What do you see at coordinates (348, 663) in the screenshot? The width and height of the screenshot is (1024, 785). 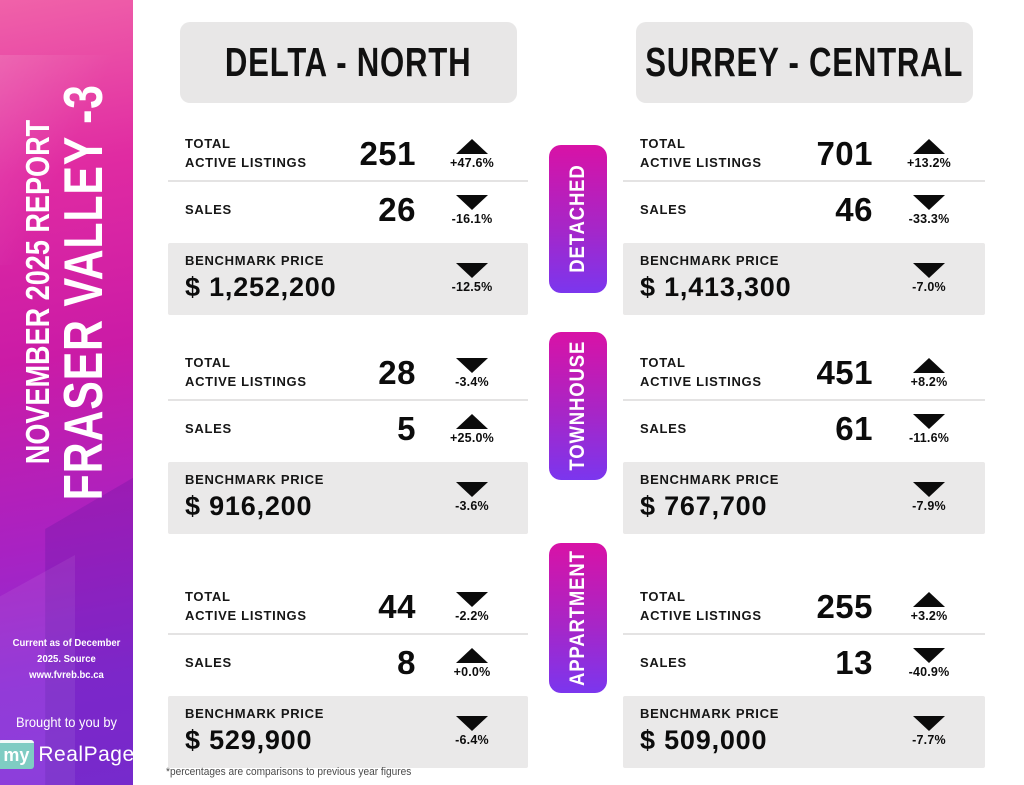 I see `stat-row-sales: SALES 8 +0.0%` at bounding box center [348, 663].